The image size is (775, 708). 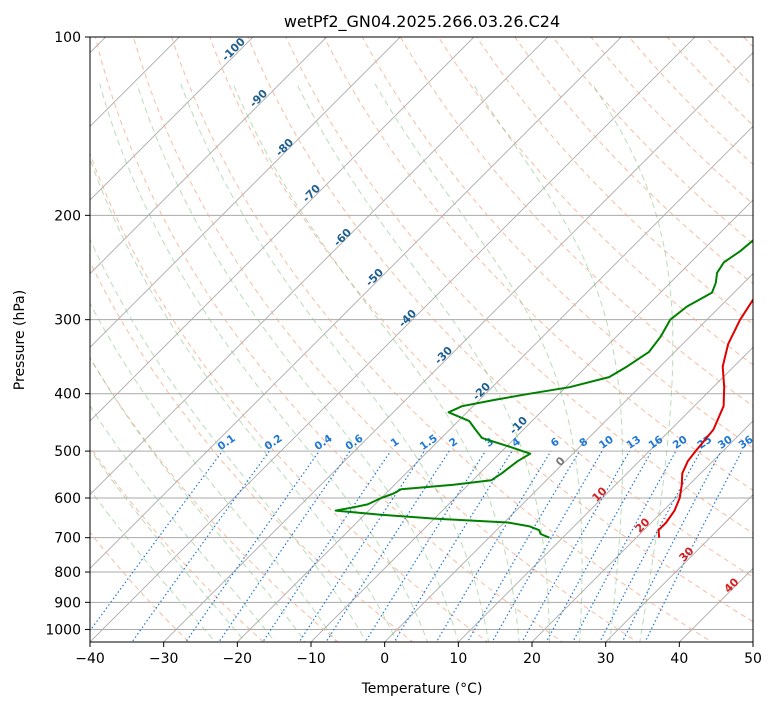 I want to click on x-axis: −40 −30 −20 −10 0 10 20 30 40 50, so click(x=418, y=654).